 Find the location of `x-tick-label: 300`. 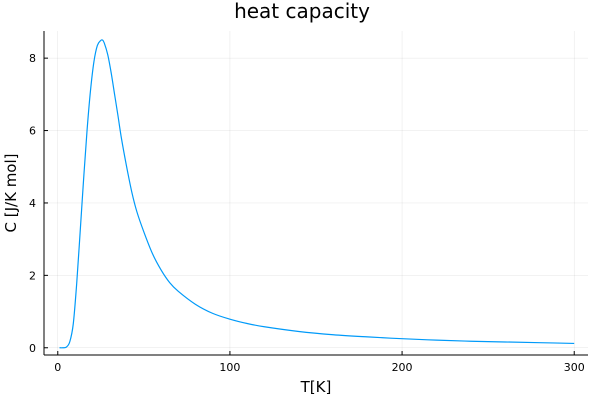

x-tick-label: 300 is located at coordinates (574, 367).